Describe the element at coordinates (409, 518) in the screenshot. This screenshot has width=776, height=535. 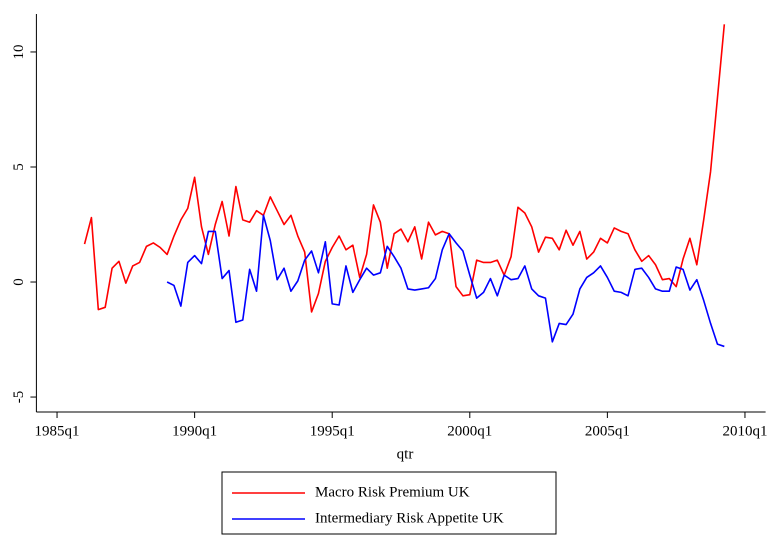
I see `legend-label: Intermediary Risk Appetite UK` at that location.